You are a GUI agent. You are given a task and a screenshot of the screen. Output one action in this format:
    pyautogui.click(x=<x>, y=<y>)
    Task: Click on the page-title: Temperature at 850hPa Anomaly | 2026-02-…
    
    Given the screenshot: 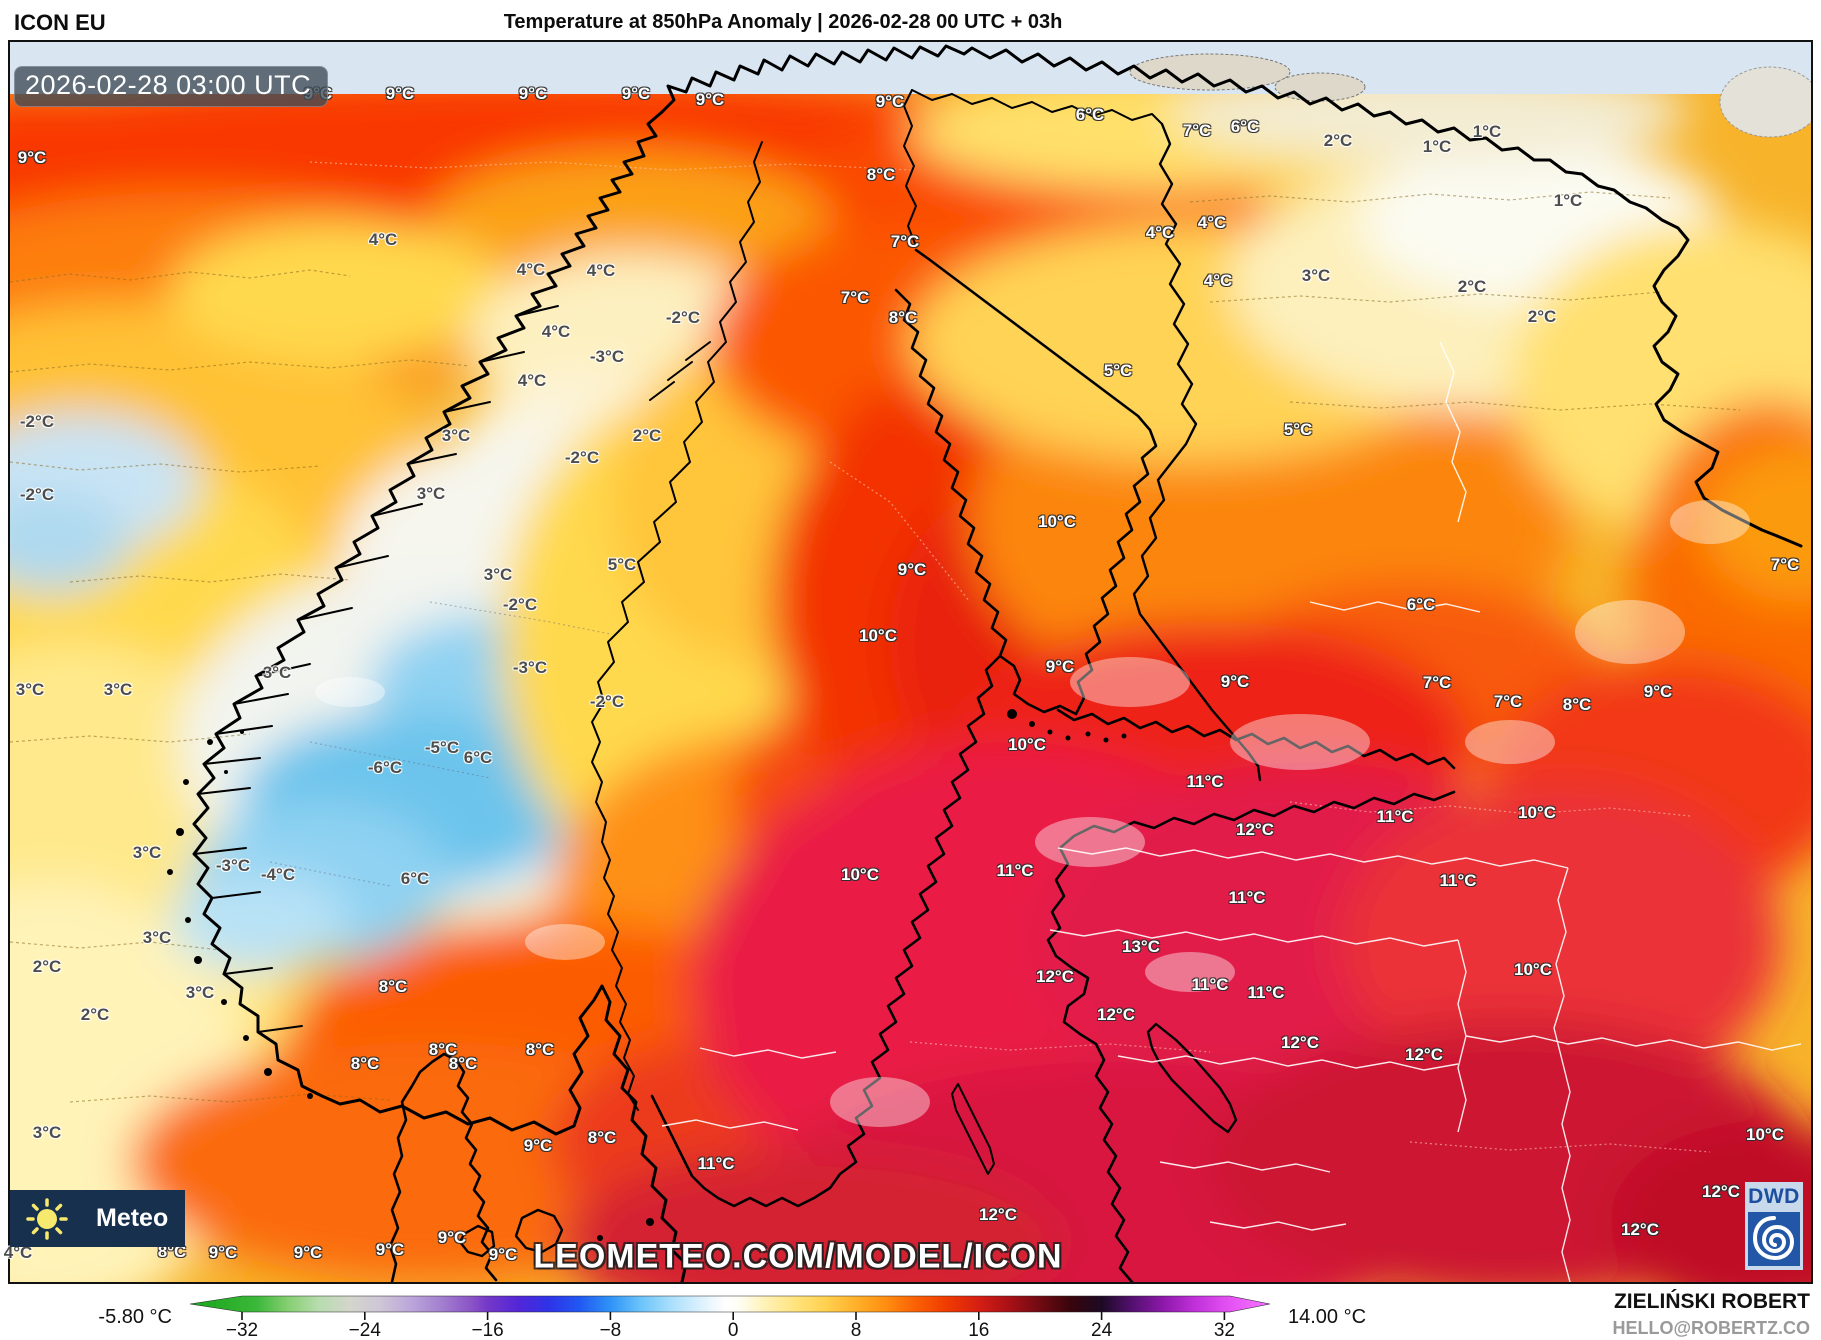 What is the action you would take?
    pyautogui.click(x=783, y=22)
    